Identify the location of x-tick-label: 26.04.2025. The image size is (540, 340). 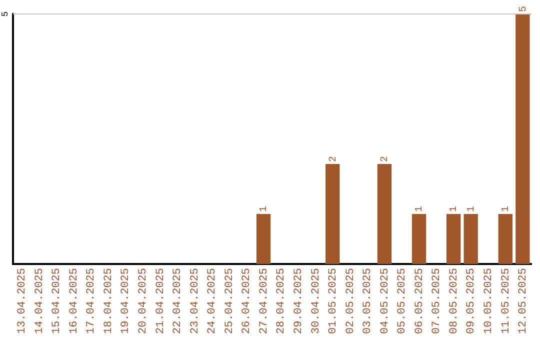
(247, 301).